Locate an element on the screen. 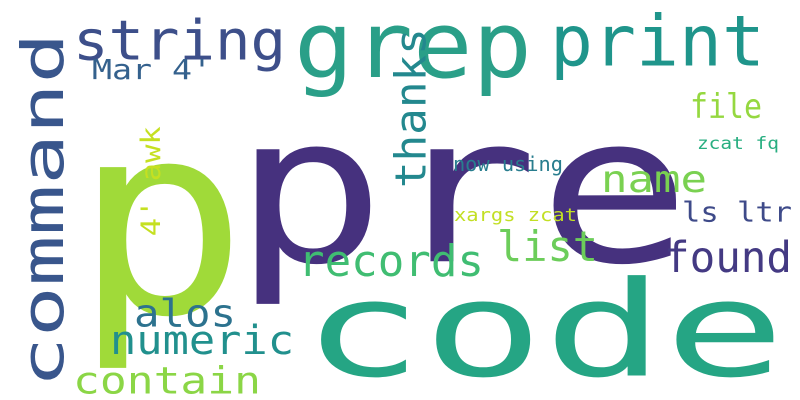  word-mar-4: Mar 4' is located at coordinates (152, 70).